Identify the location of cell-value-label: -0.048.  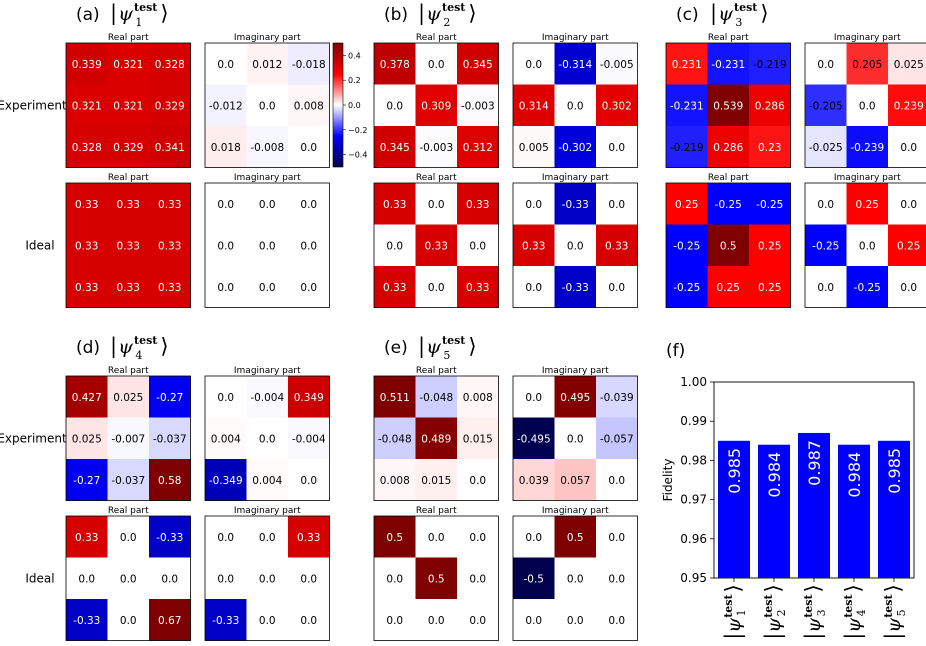
(395, 439).